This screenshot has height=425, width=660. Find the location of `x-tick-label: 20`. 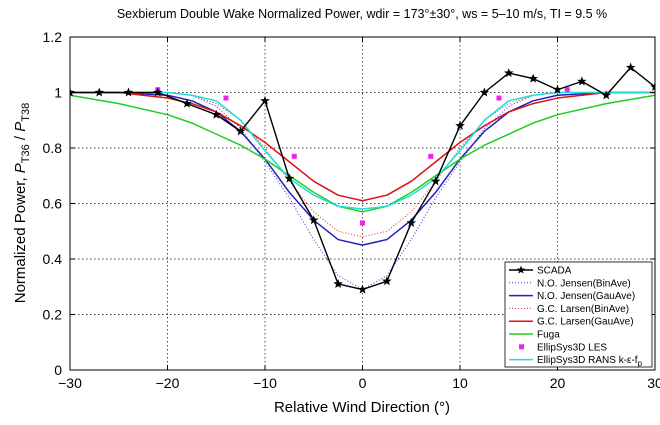

x-tick-label: 20 is located at coordinates (558, 383).